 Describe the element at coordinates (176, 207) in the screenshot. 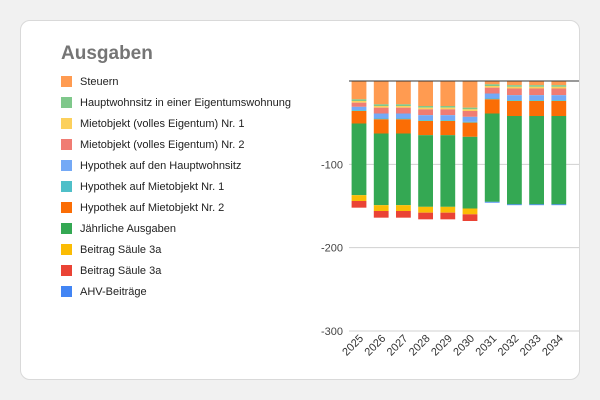

I see `legend-item: Hypothek auf Mietobjekt Nr. 2` at that location.